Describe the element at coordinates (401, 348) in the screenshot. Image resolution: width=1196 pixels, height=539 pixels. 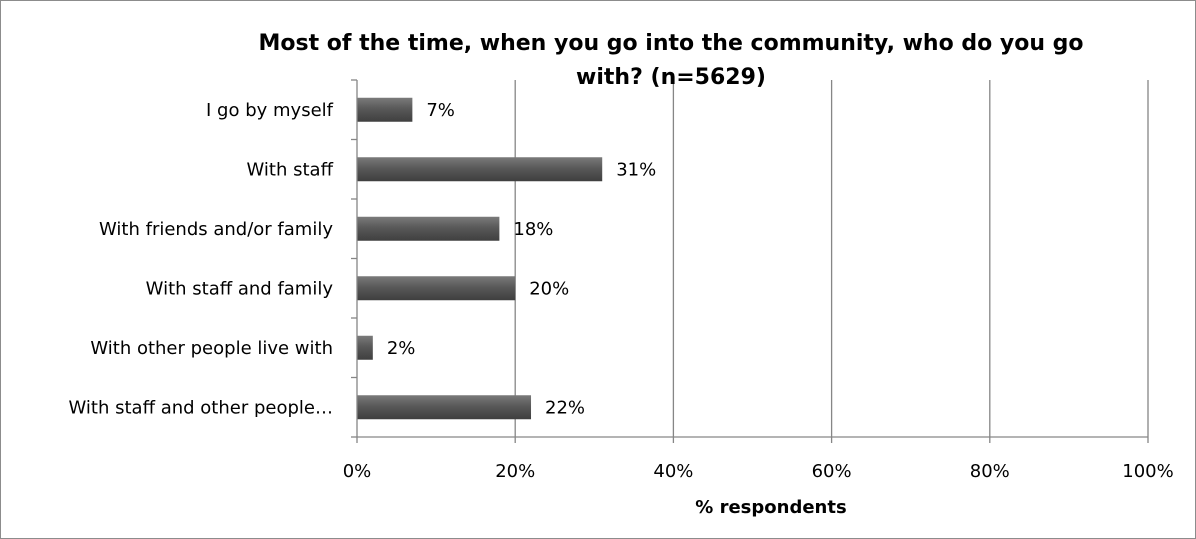
I see `data-label: 2%` at that location.